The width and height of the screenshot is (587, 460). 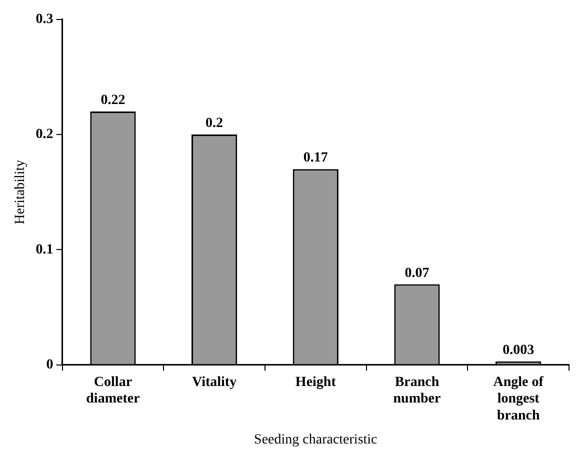 I want to click on y-tick-label: 0.3, so click(x=45, y=20).